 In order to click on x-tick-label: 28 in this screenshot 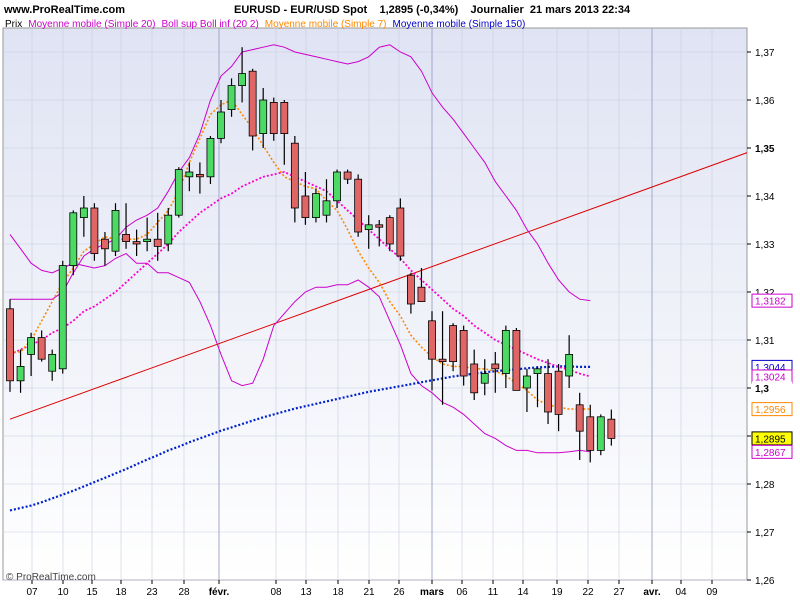, I will do `click(184, 592)`.